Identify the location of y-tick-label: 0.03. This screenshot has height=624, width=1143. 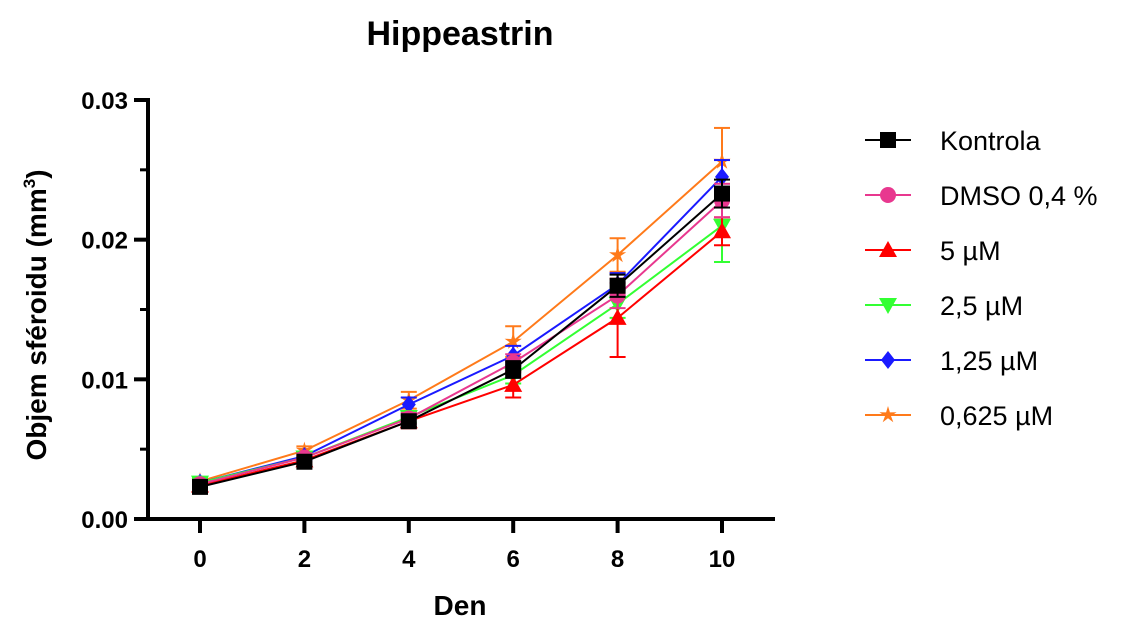
(104, 101).